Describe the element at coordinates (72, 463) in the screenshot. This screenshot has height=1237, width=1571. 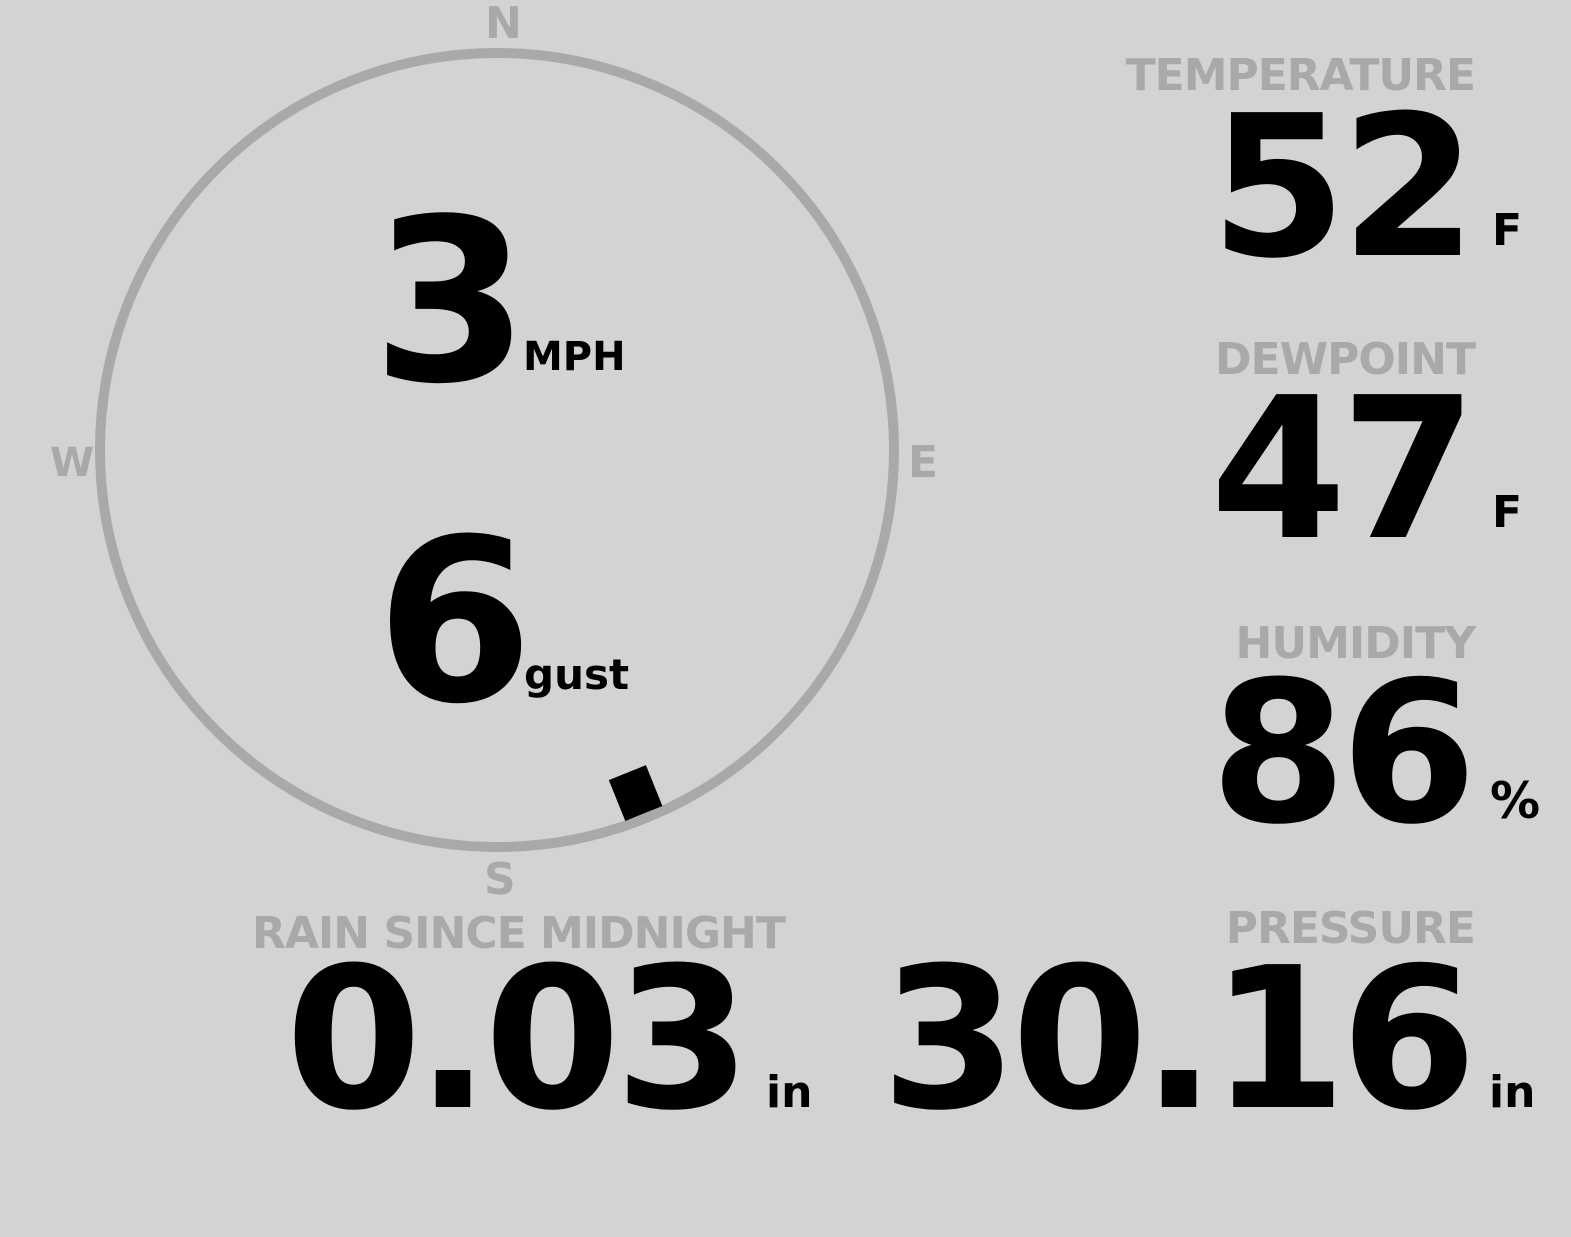
I see `compass-west: W` at that location.